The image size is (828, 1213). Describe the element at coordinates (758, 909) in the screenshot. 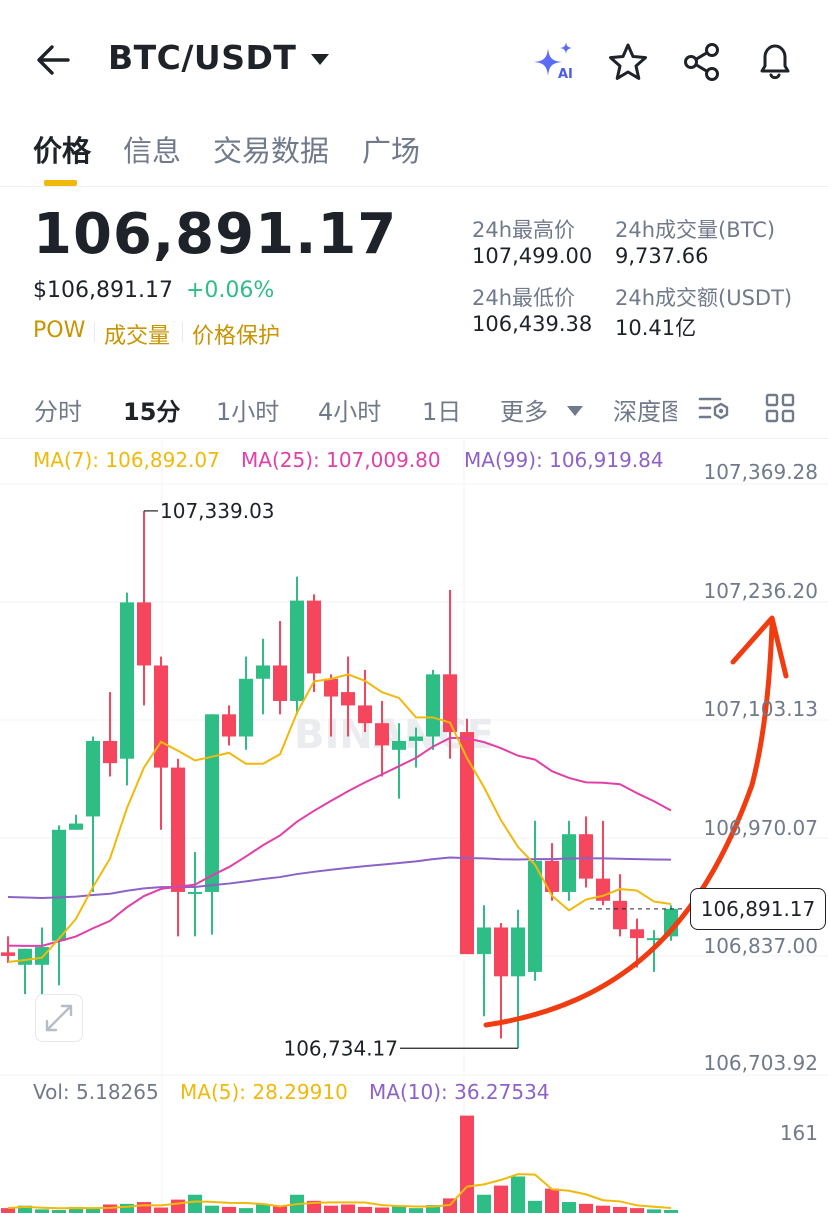

I see `current-price-label: 106,891.17` at that location.